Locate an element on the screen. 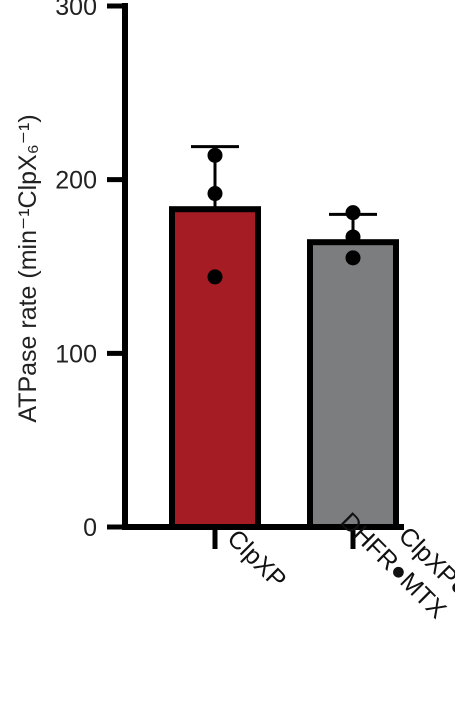 The image size is (455, 703). data-points is located at coordinates (284, 216).